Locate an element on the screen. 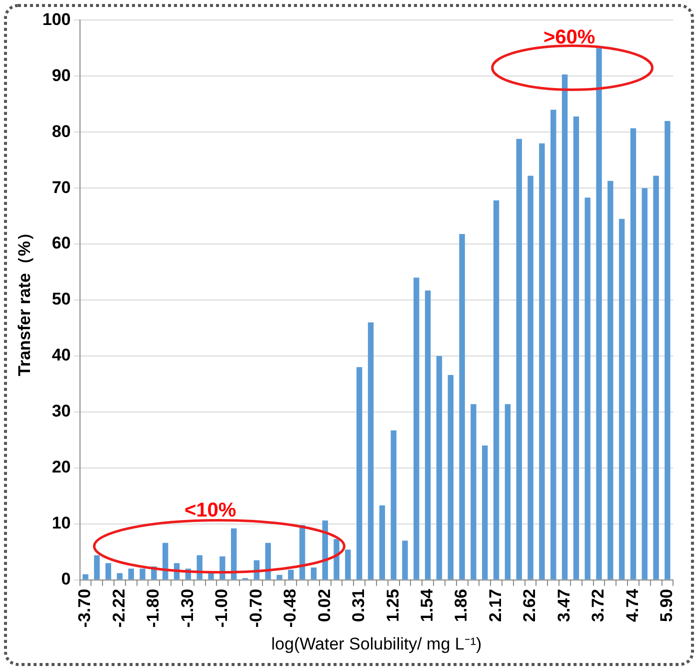 This screenshot has width=700, height=672. x-tick-label: 3.72 is located at coordinates (598, 605).